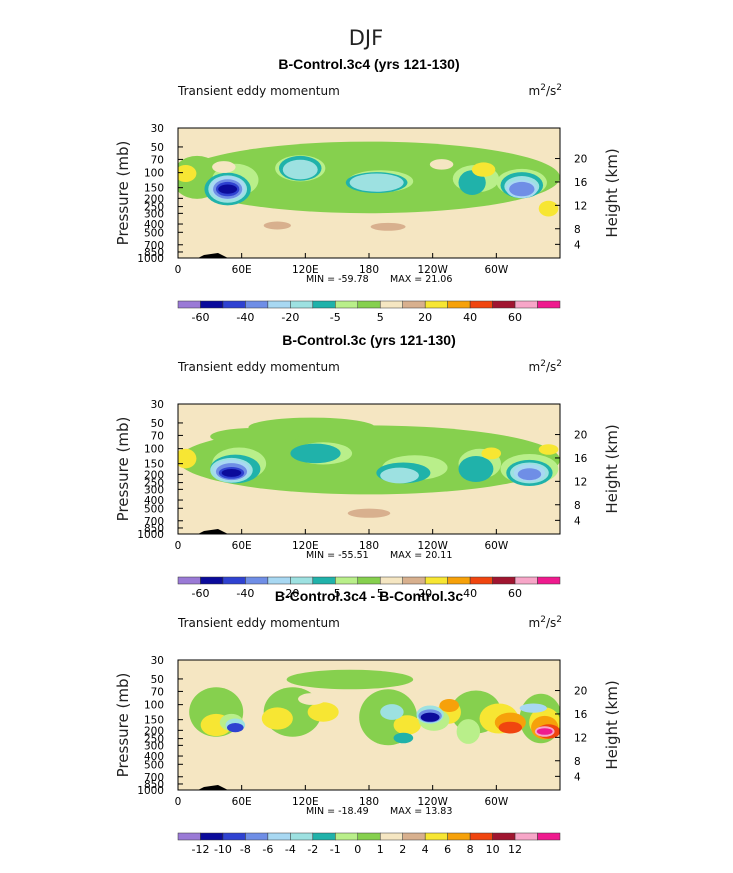 The height and width of the screenshot is (873, 733). What do you see at coordinates (581, 183) in the screenshot?
I see `y2-tick-label: 16` at bounding box center [581, 183].